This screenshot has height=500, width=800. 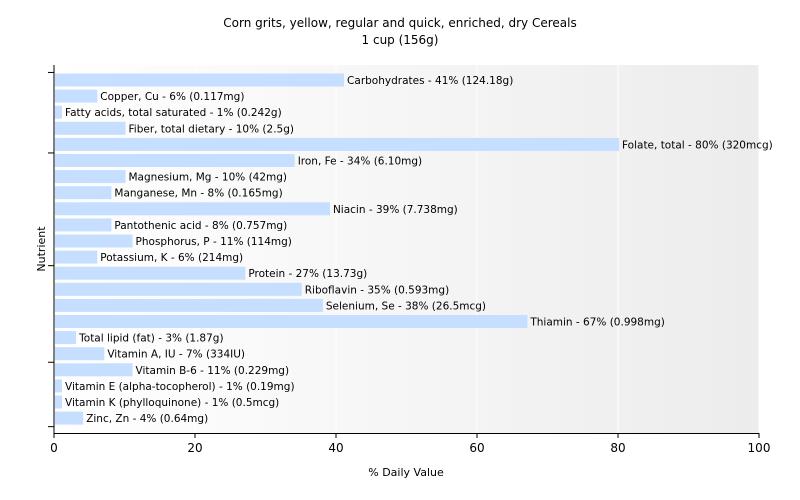 I want to click on bar-label: Selenium, Se - 38% (26.5mcg), so click(x=406, y=306).